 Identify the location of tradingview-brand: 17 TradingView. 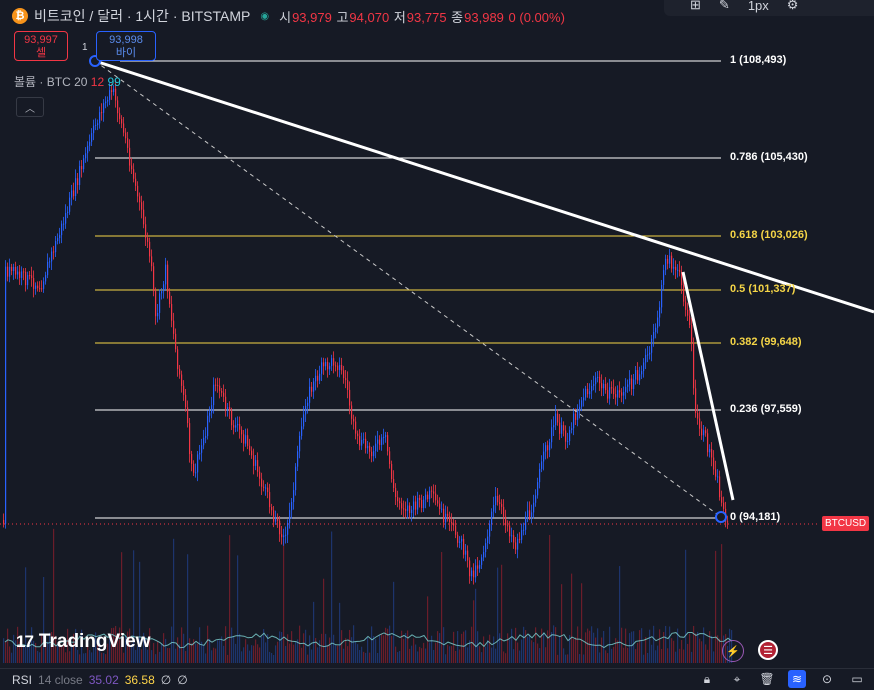
(83, 642).